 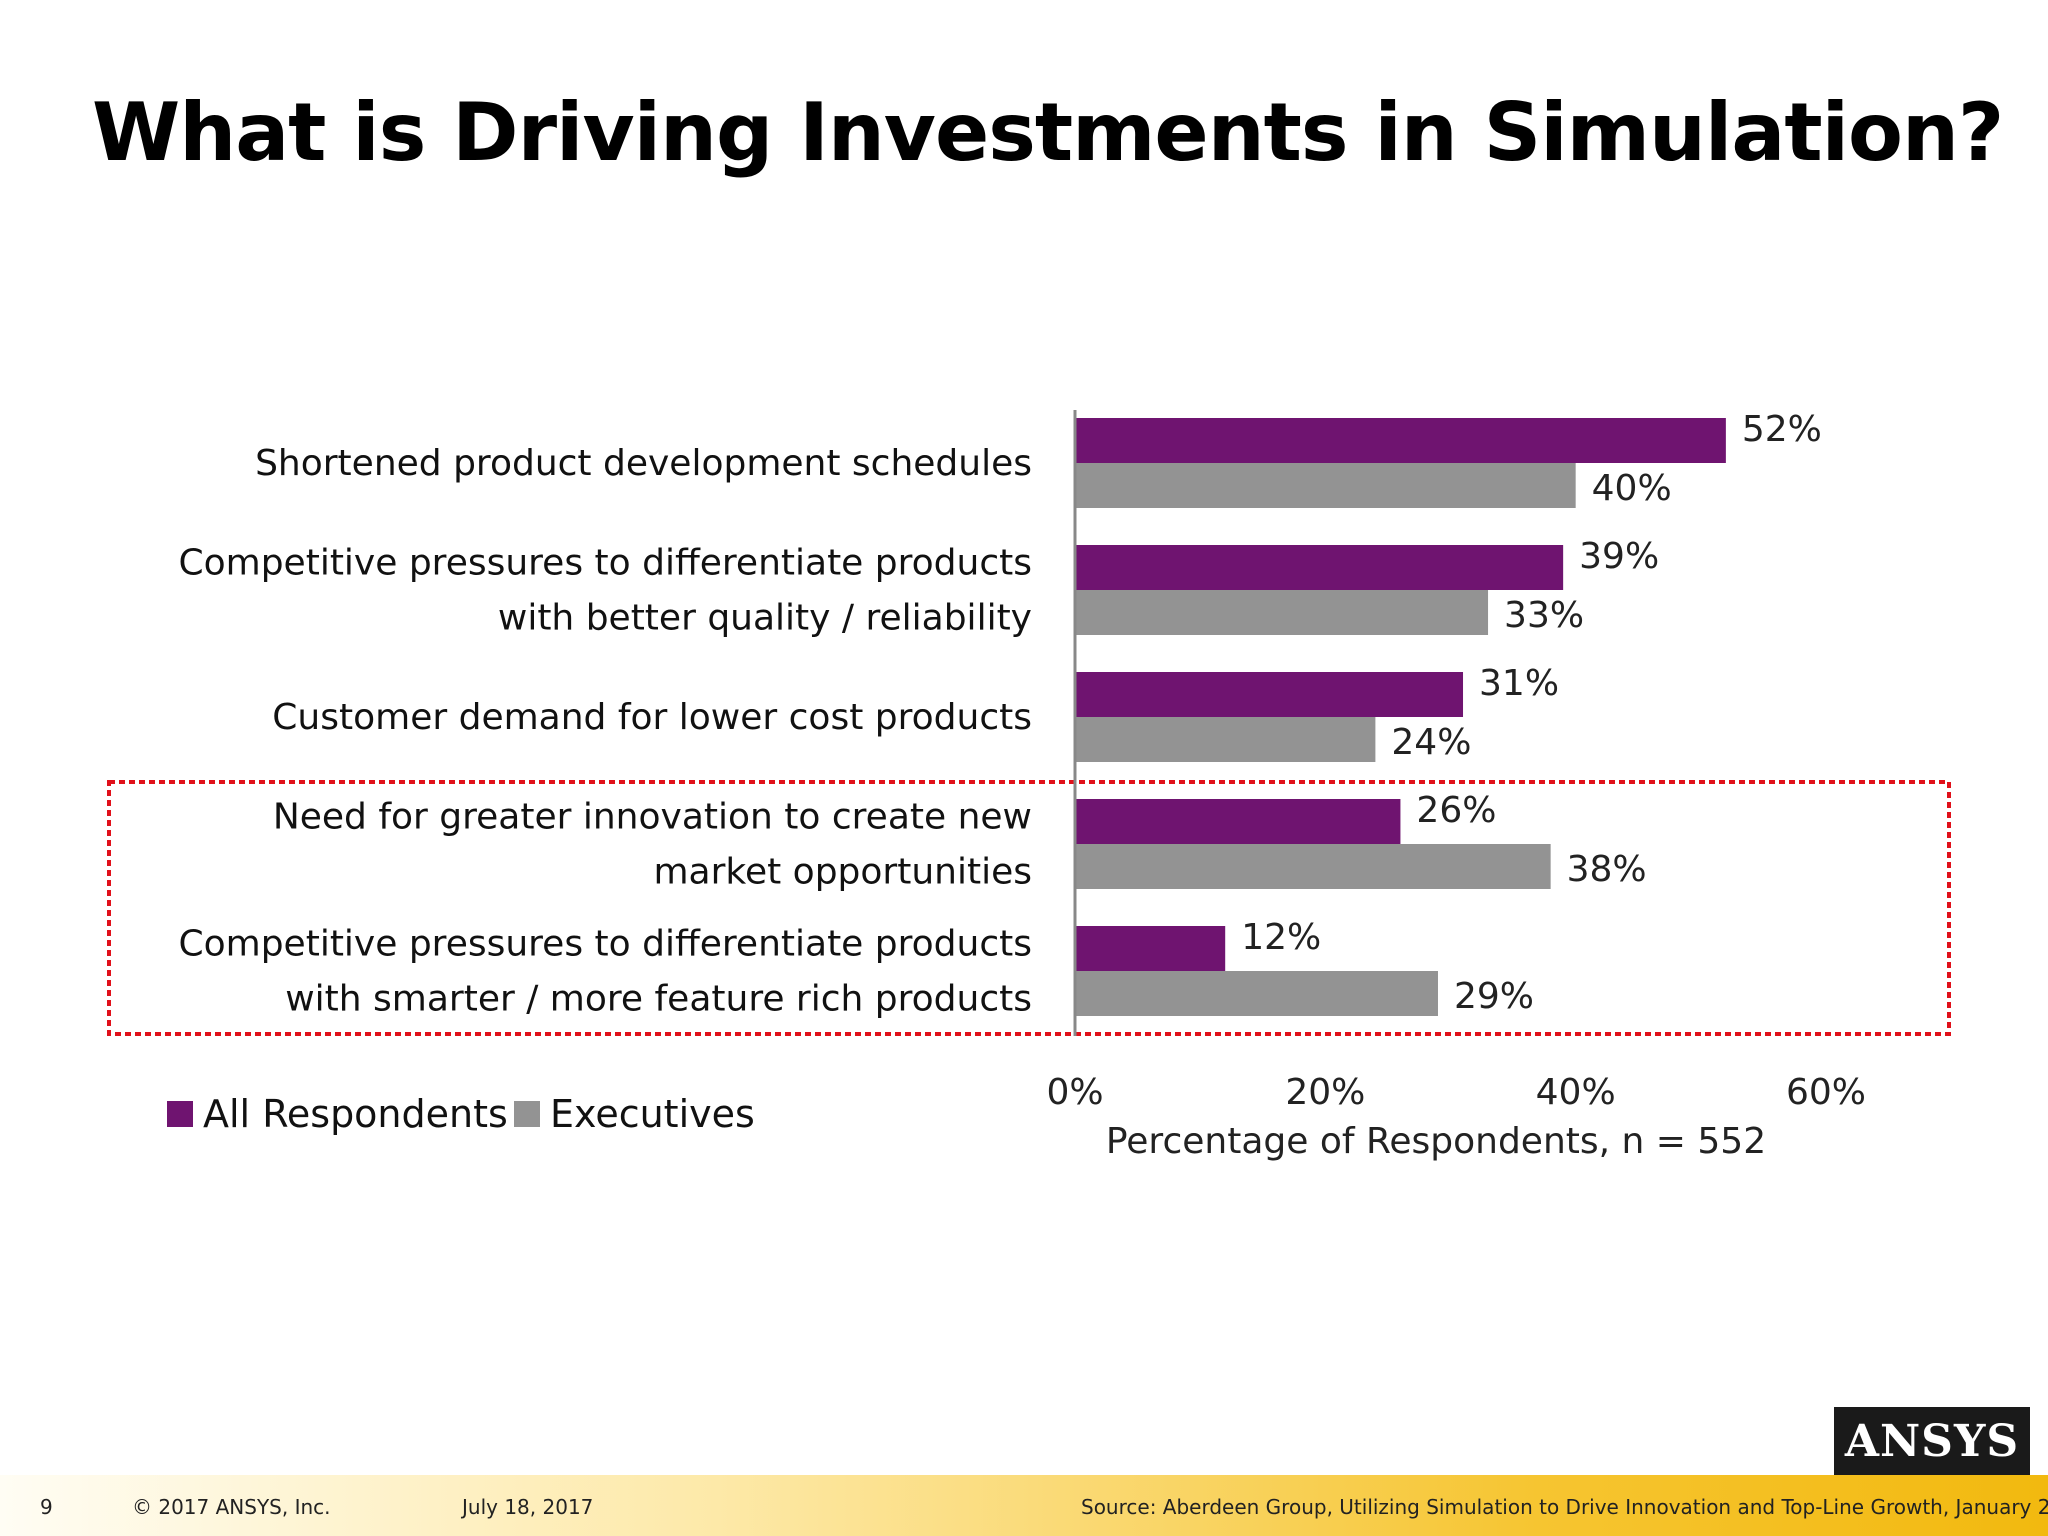 I want to click on copyright-text: © 2017 ANSYS, Inc., so click(x=231, y=1507).